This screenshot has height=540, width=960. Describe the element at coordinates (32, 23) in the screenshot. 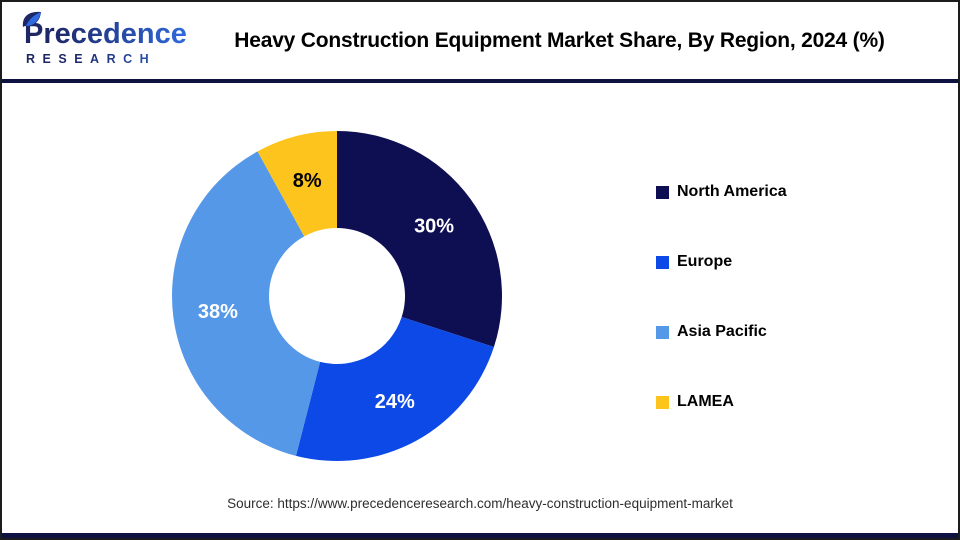

I see `leaf-icon` at that location.